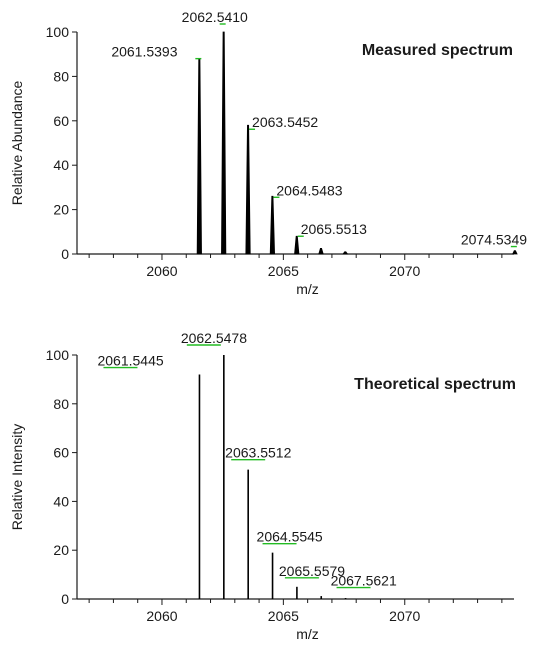  Describe the element at coordinates (61, 550) in the screenshot. I see `theoretical-y-tick-label: 20` at that location.